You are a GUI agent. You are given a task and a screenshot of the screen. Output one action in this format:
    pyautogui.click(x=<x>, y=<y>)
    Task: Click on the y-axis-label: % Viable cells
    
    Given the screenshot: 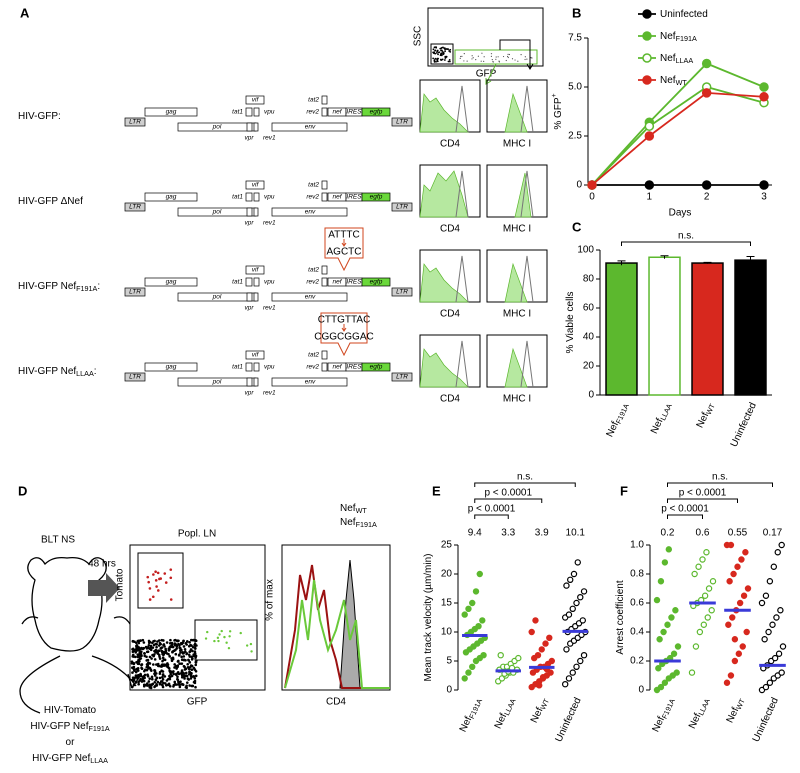 What is the action you would take?
    pyautogui.click(x=570, y=322)
    